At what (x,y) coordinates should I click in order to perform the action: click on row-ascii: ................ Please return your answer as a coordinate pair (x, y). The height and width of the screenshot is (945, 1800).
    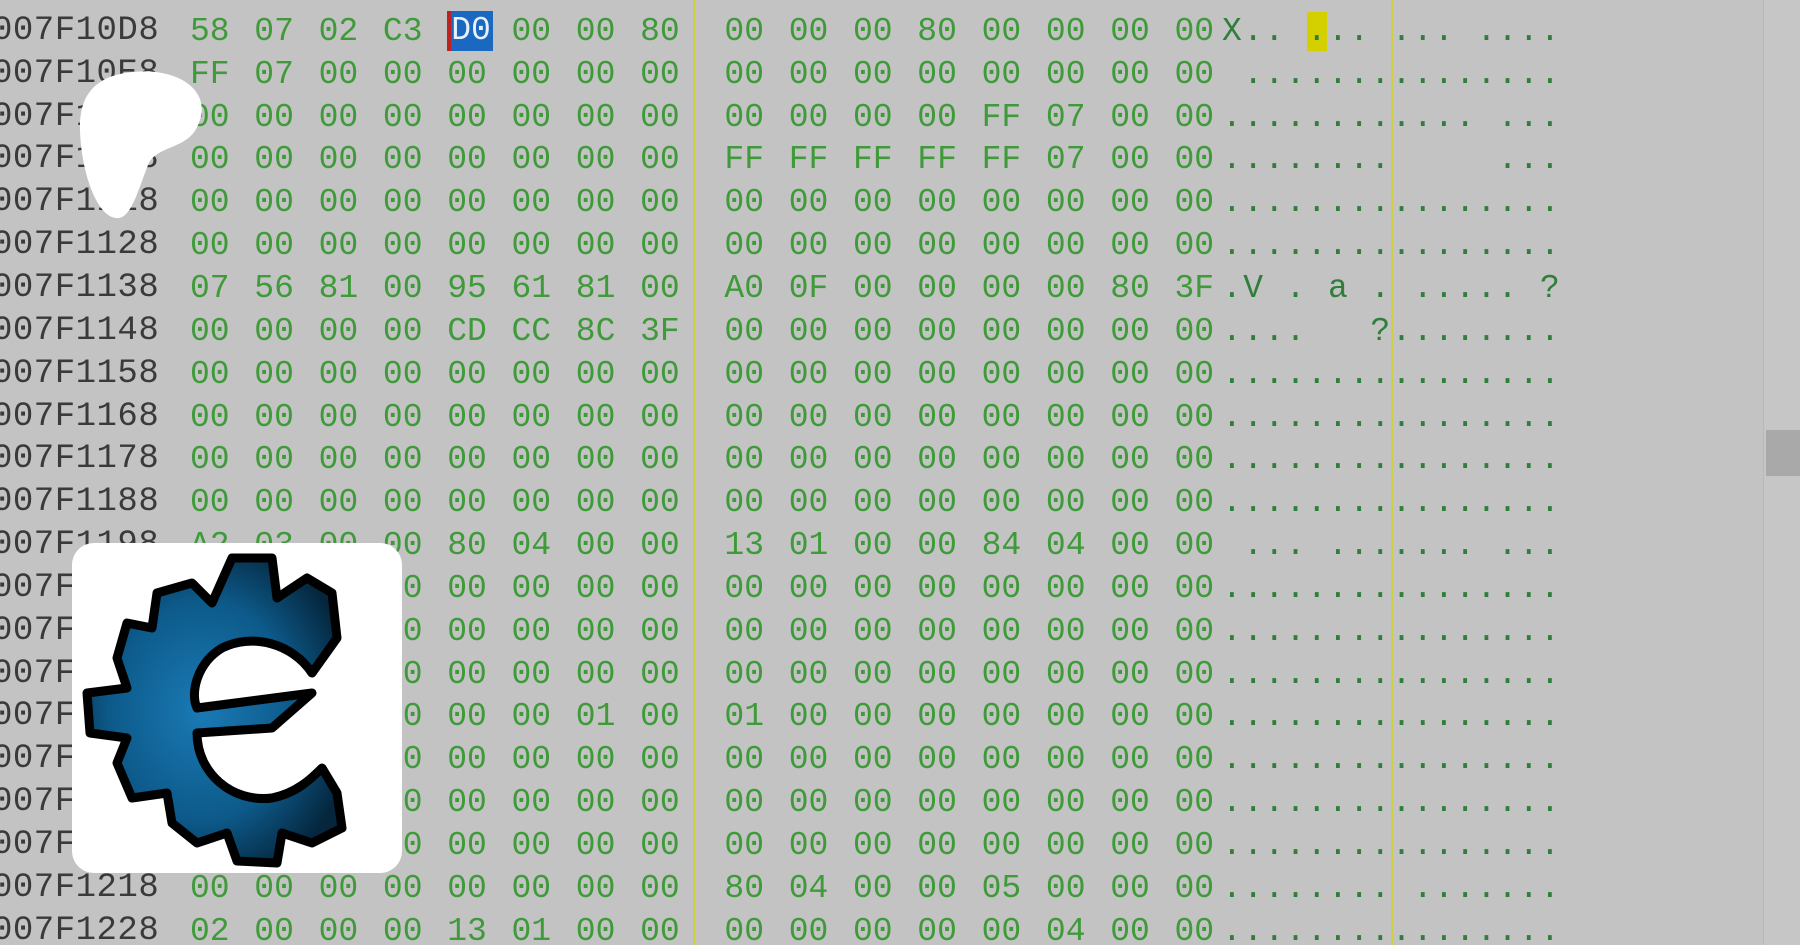
    Looking at the image, I should click on (1392, 74).